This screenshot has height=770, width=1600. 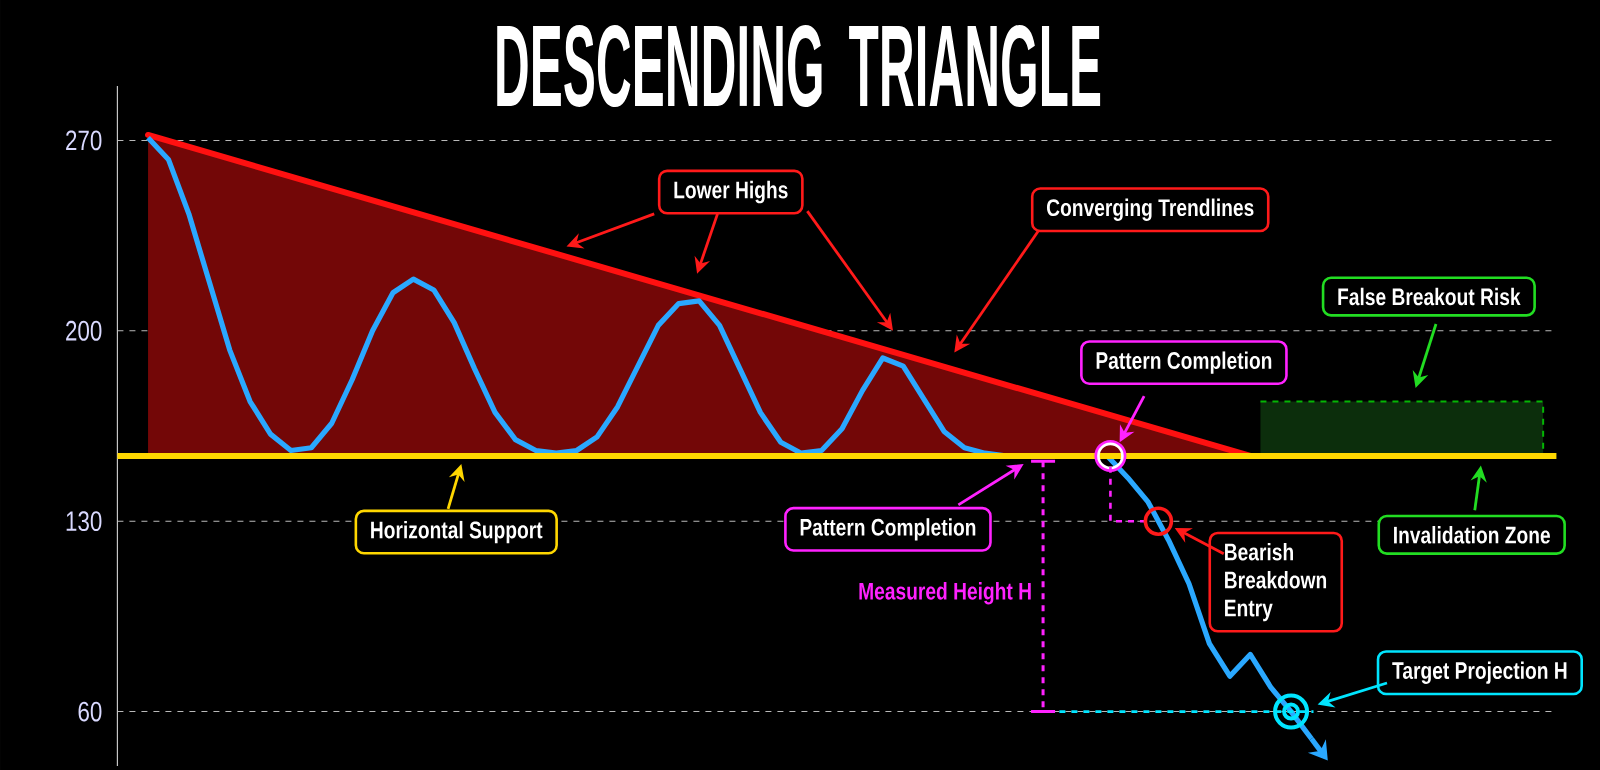 I want to click on legend-label: Horizontal Support, so click(x=457, y=532).